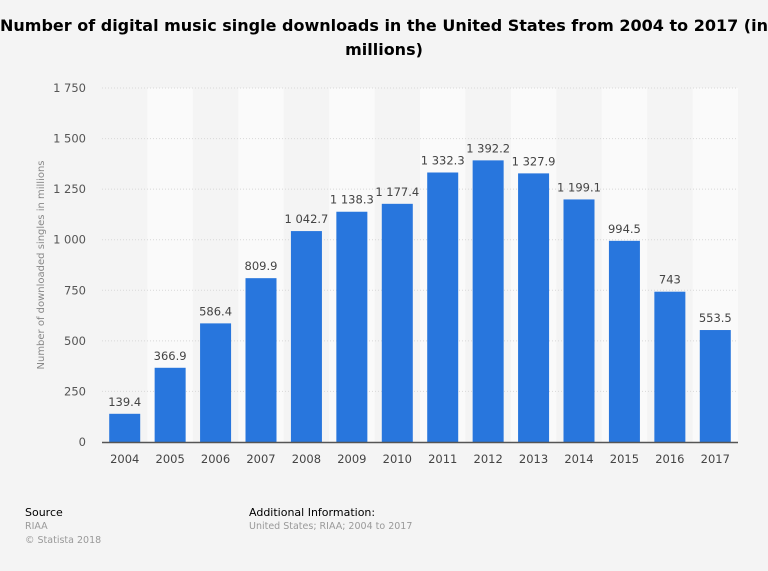  What do you see at coordinates (63, 527) in the screenshot?
I see `source-block: Source RIAA © Statista 2018` at bounding box center [63, 527].